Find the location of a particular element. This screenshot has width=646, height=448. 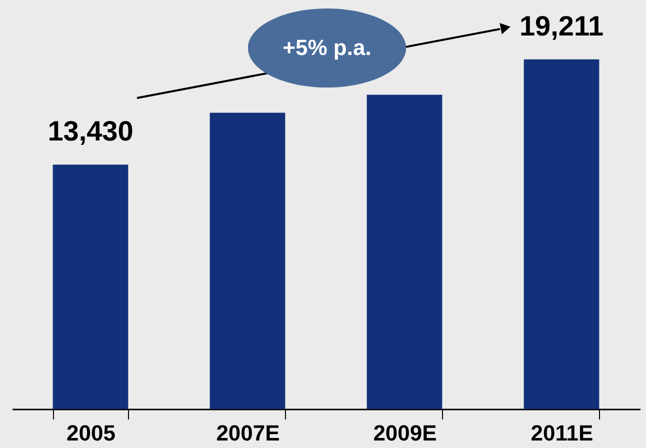

x-tick-label: 2007E is located at coordinates (248, 433).